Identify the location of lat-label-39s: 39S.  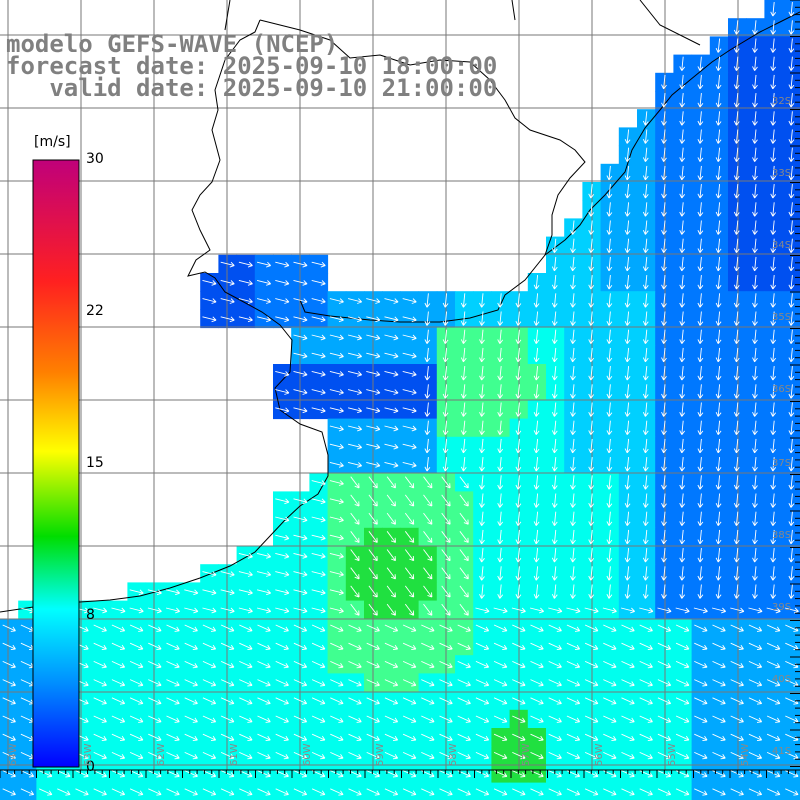
(782, 607).